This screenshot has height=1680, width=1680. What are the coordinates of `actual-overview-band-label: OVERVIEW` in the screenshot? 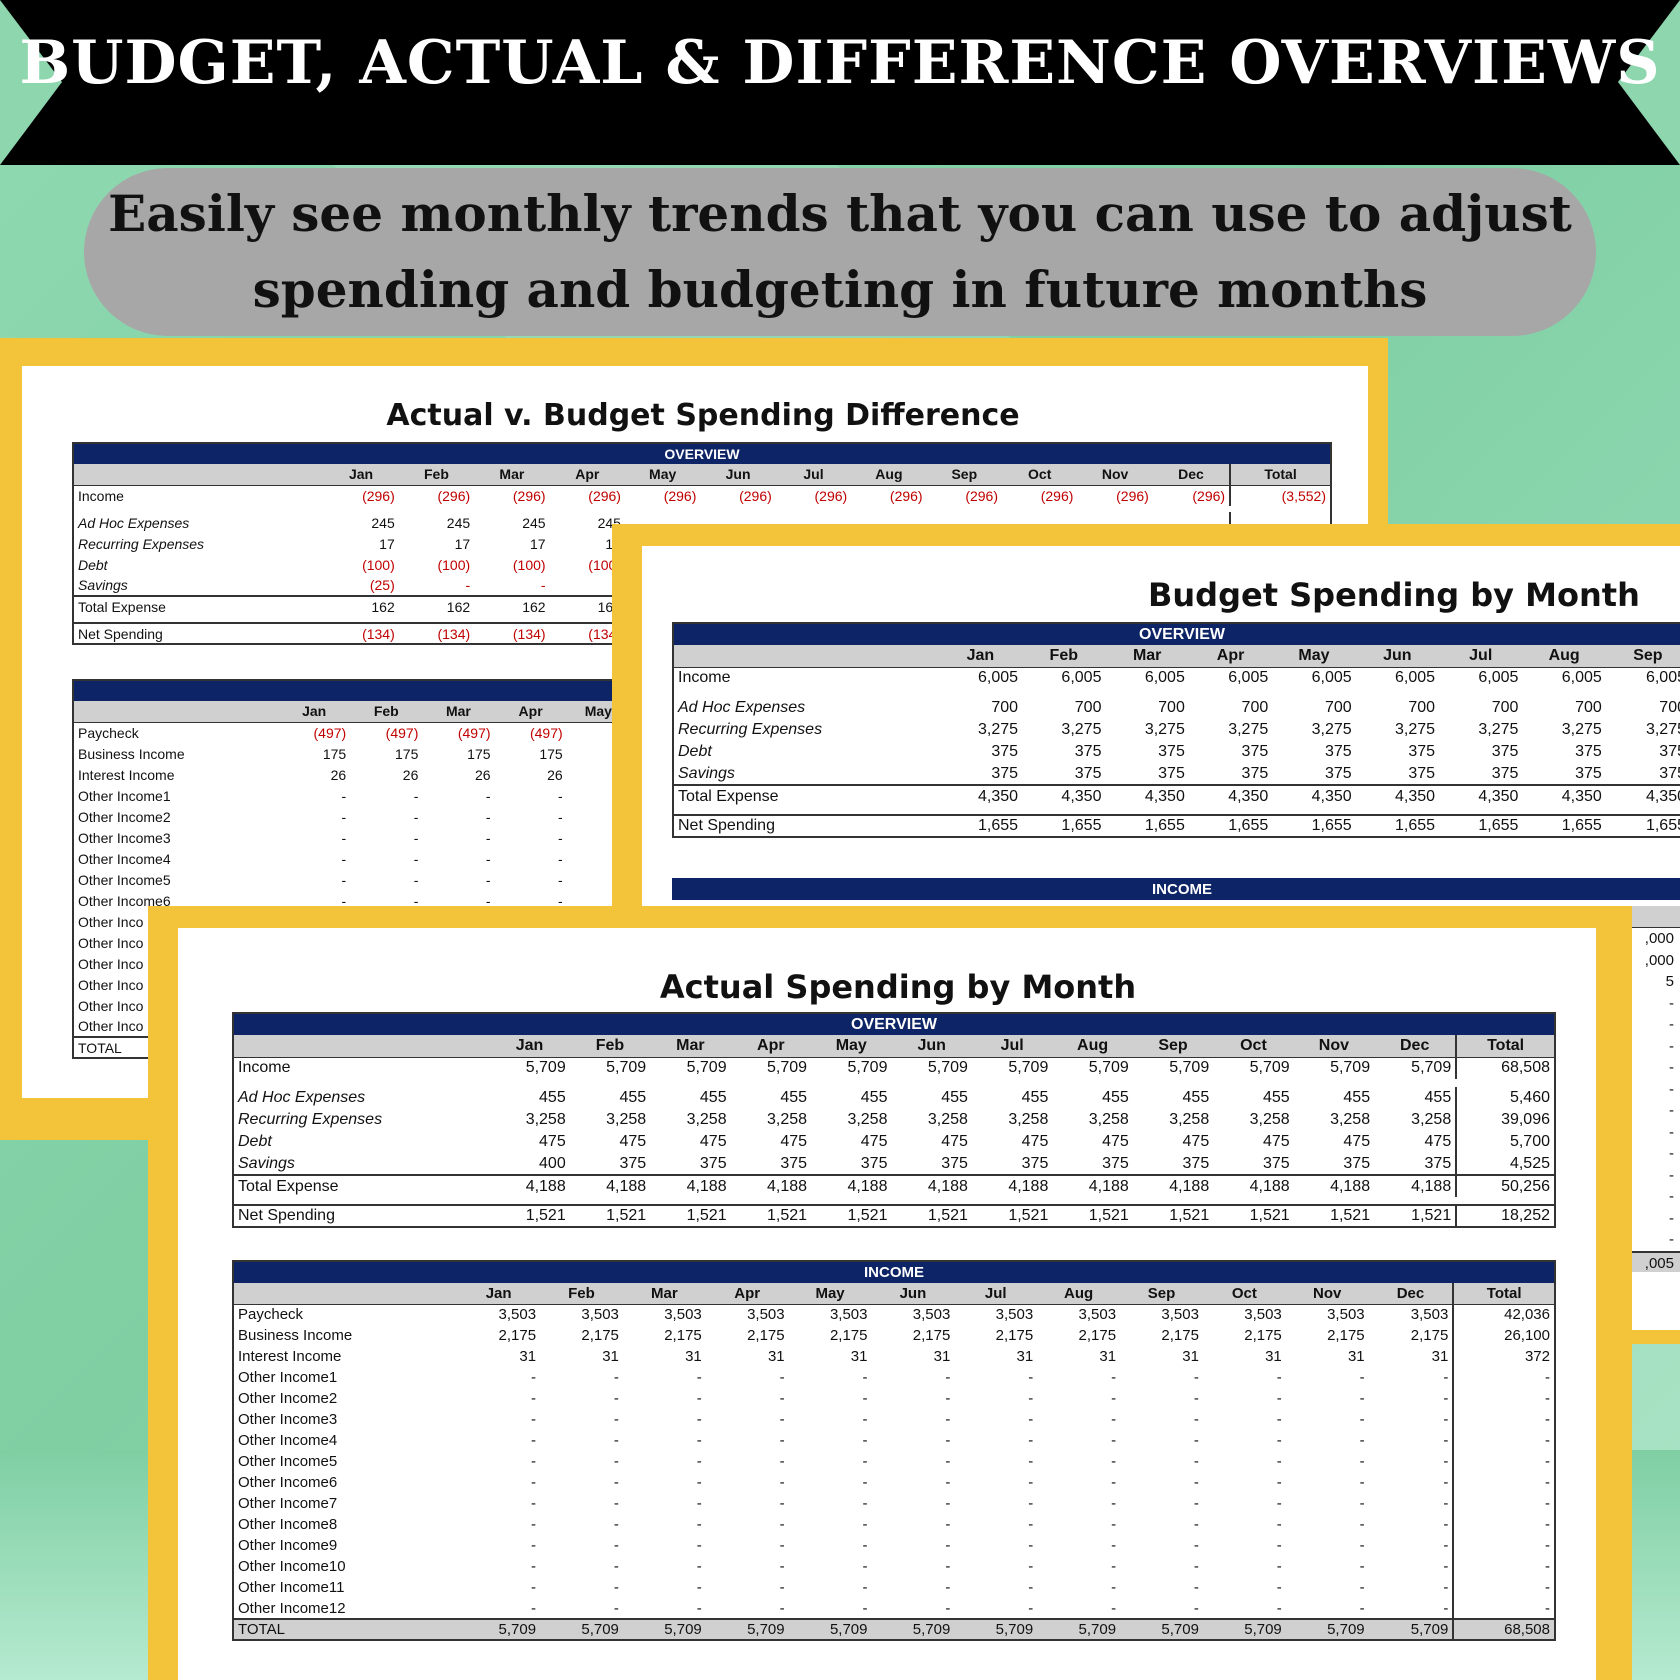 It's located at (894, 1024).